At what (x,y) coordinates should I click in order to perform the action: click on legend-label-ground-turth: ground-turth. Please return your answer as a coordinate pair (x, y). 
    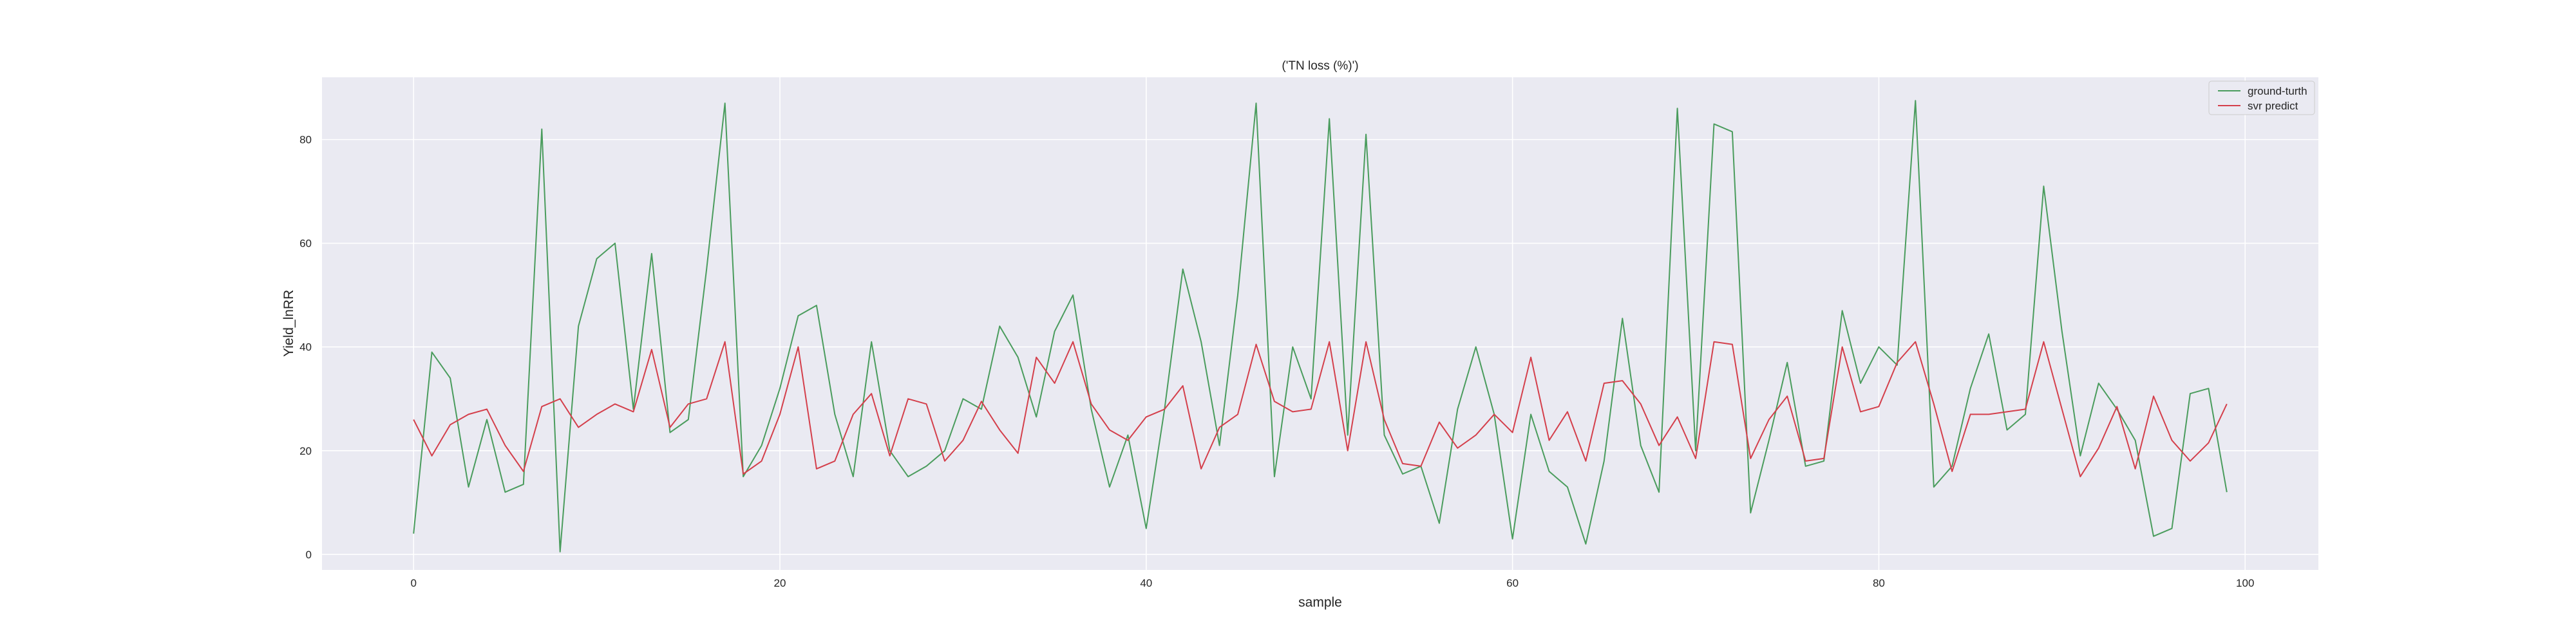
    Looking at the image, I should click on (2277, 91).